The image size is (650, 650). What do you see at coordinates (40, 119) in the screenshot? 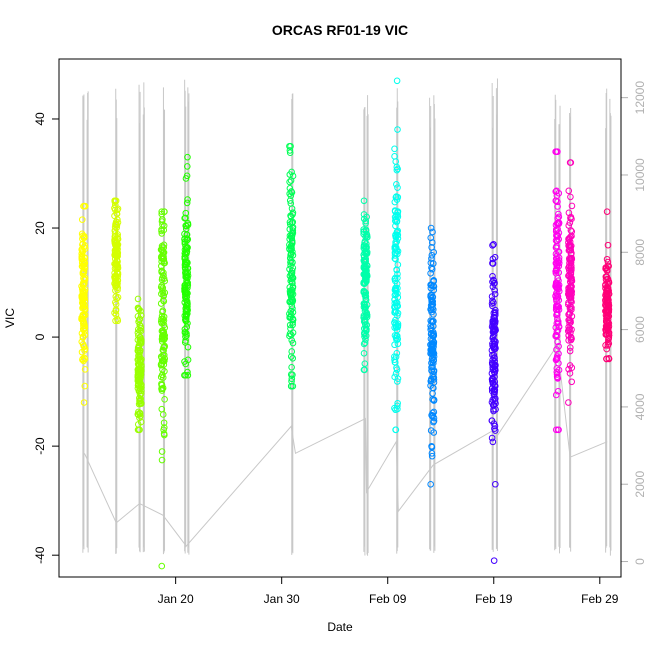
I see `y-tick-label: 40` at bounding box center [40, 119].